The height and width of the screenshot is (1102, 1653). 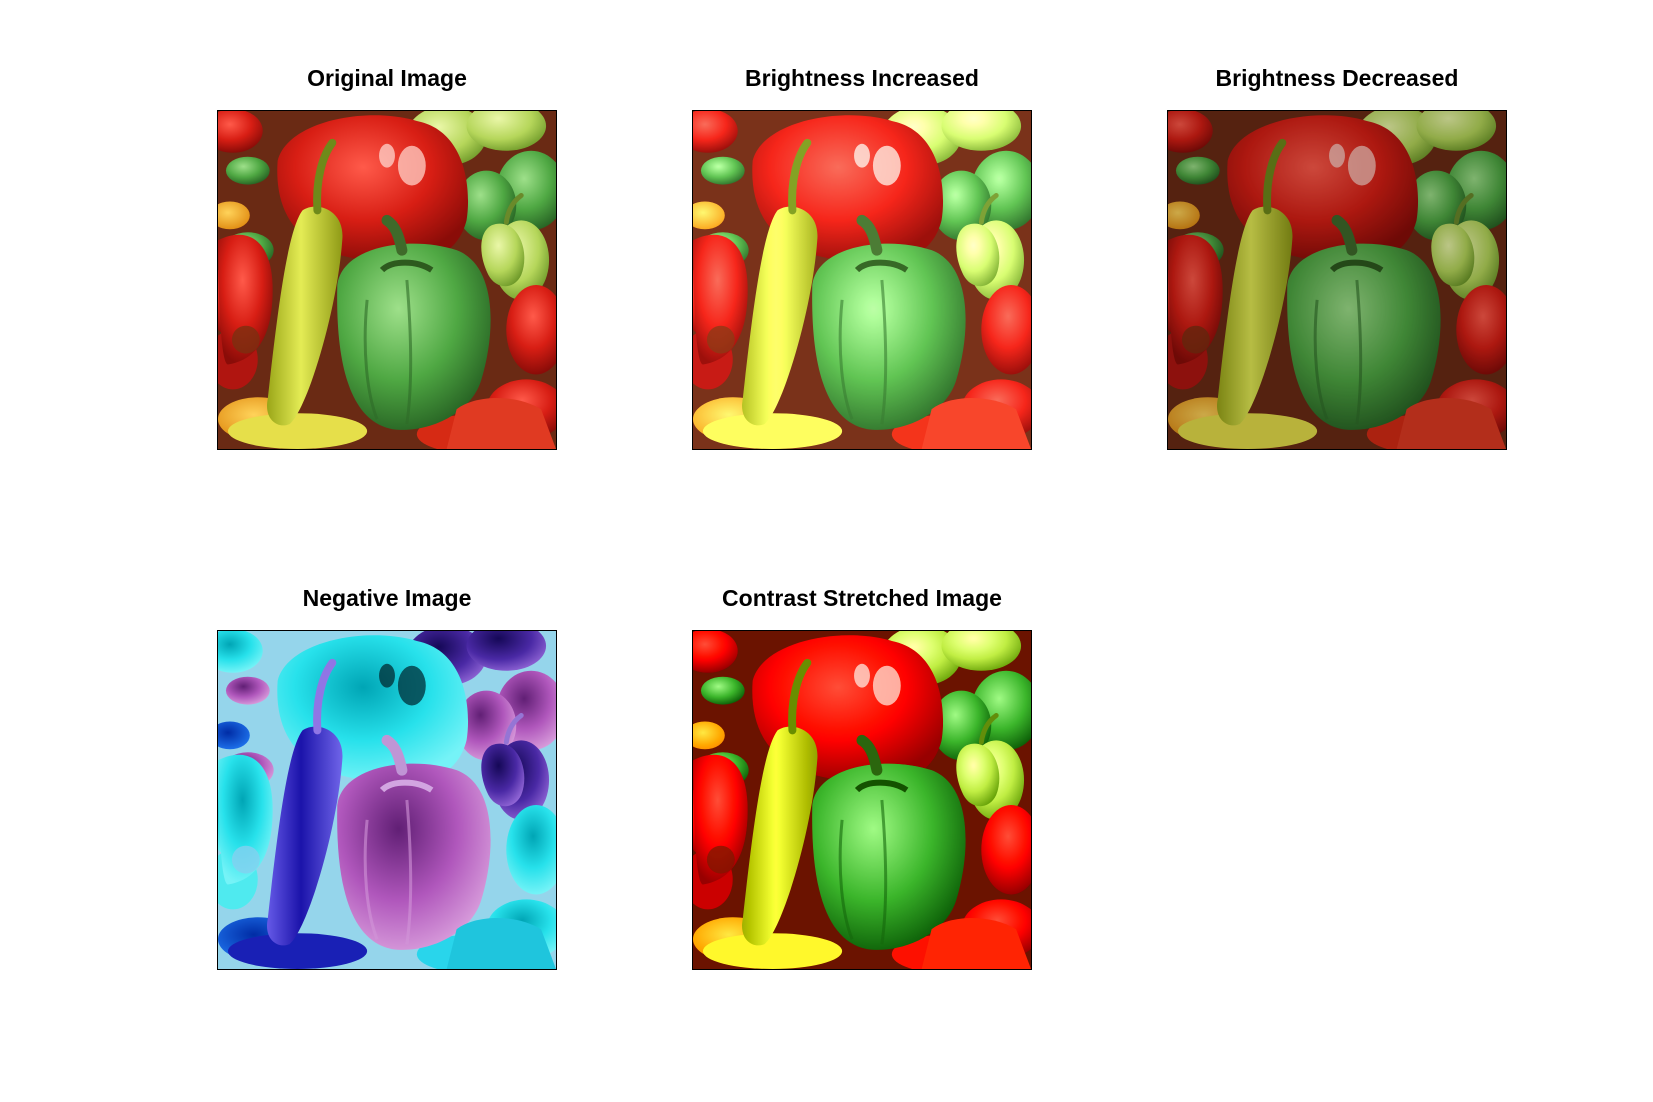 What do you see at coordinates (1337, 78) in the screenshot?
I see `subplot-title: Brightness Decreased` at bounding box center [1337, 78].